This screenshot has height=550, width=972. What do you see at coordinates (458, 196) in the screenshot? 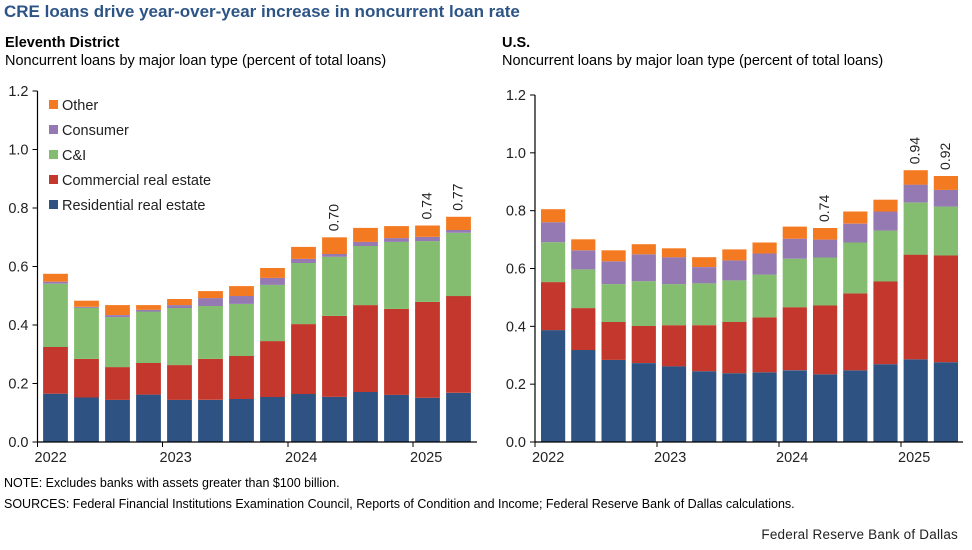
I see `left-total-label: 0.77` at bounding box center [458, 196].